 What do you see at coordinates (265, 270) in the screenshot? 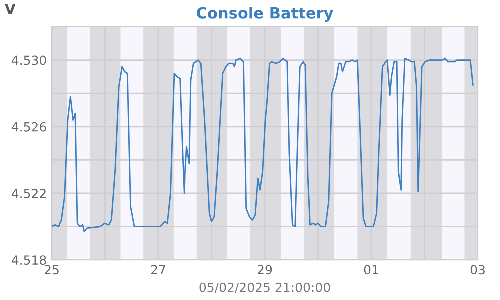
I see `x-tick-label: 29` at bounding box center [265, 270].